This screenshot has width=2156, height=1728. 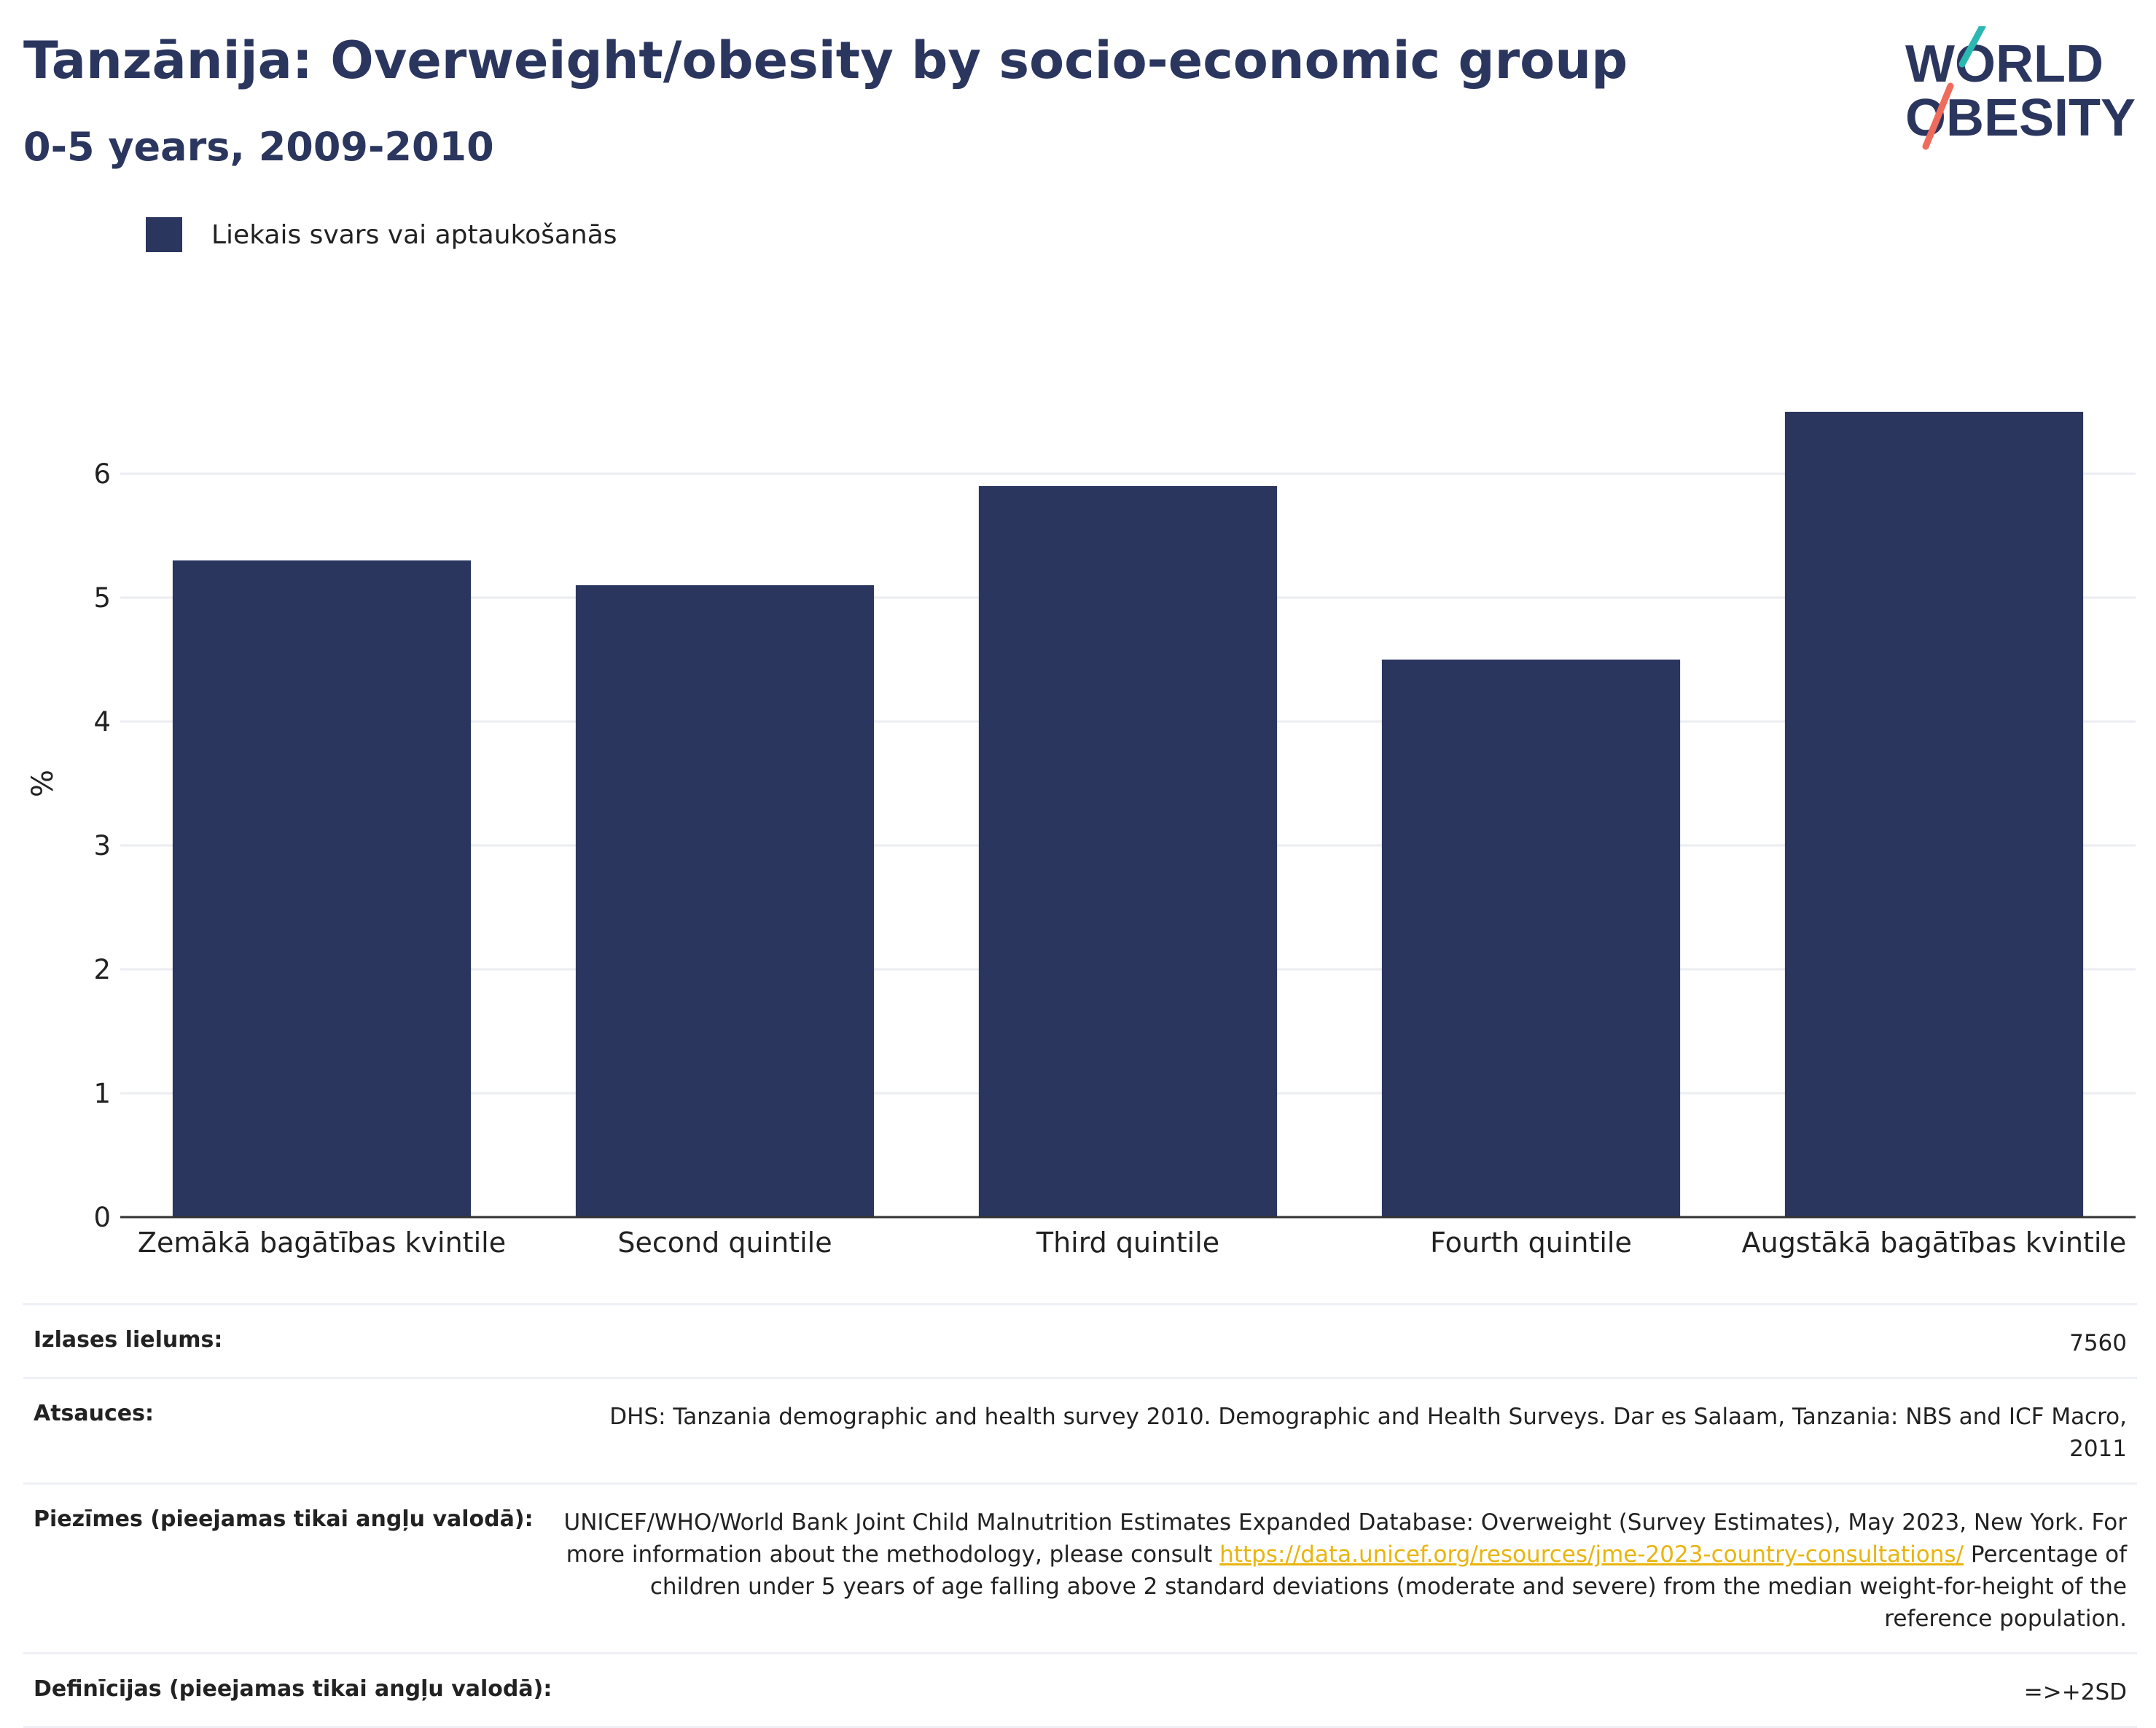 What do you see at coordinates (164, 234) in the screenshot?
I see `legend-swatch` at bounding box center [164, 234].